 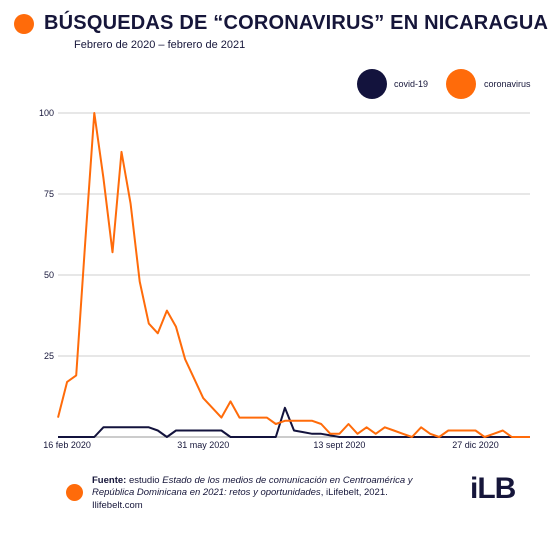 I want to click on source-post: , iLifebelt, 2021., so click(x=354, y=492).